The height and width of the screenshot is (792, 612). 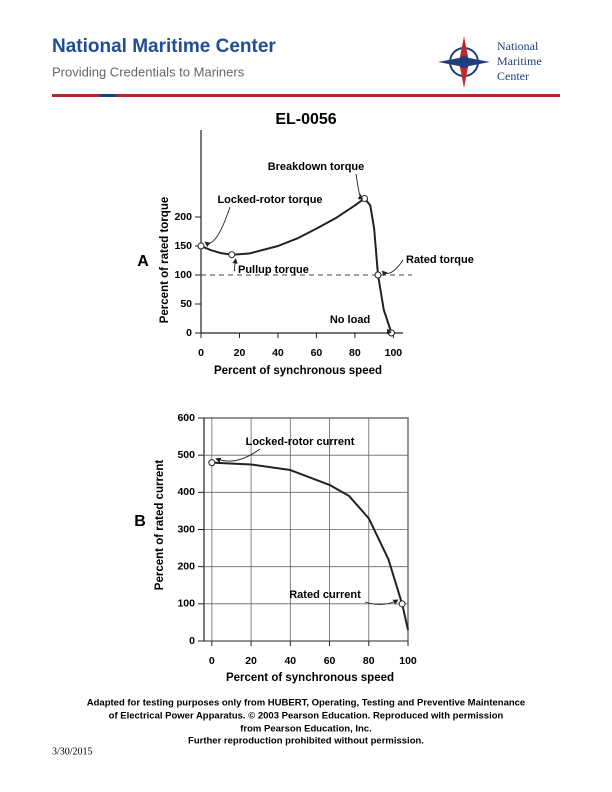 I want to click on y-axis-label: Percent of rated torque, so click(x=165, y=260).